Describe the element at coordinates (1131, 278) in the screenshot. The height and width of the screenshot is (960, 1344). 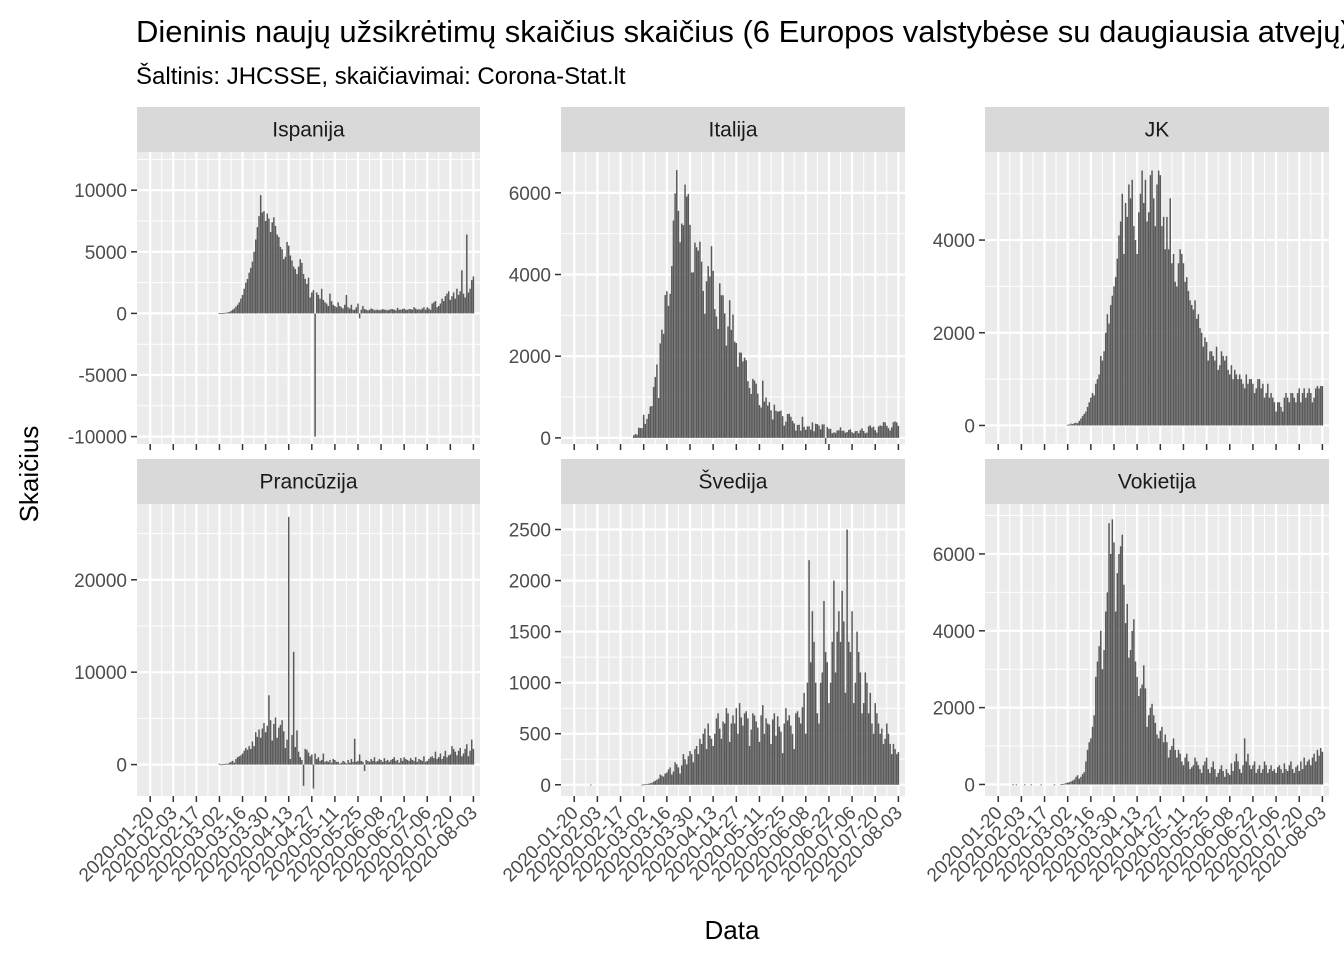
I see `facet-panel: JK 0 2000 4000` at that location.